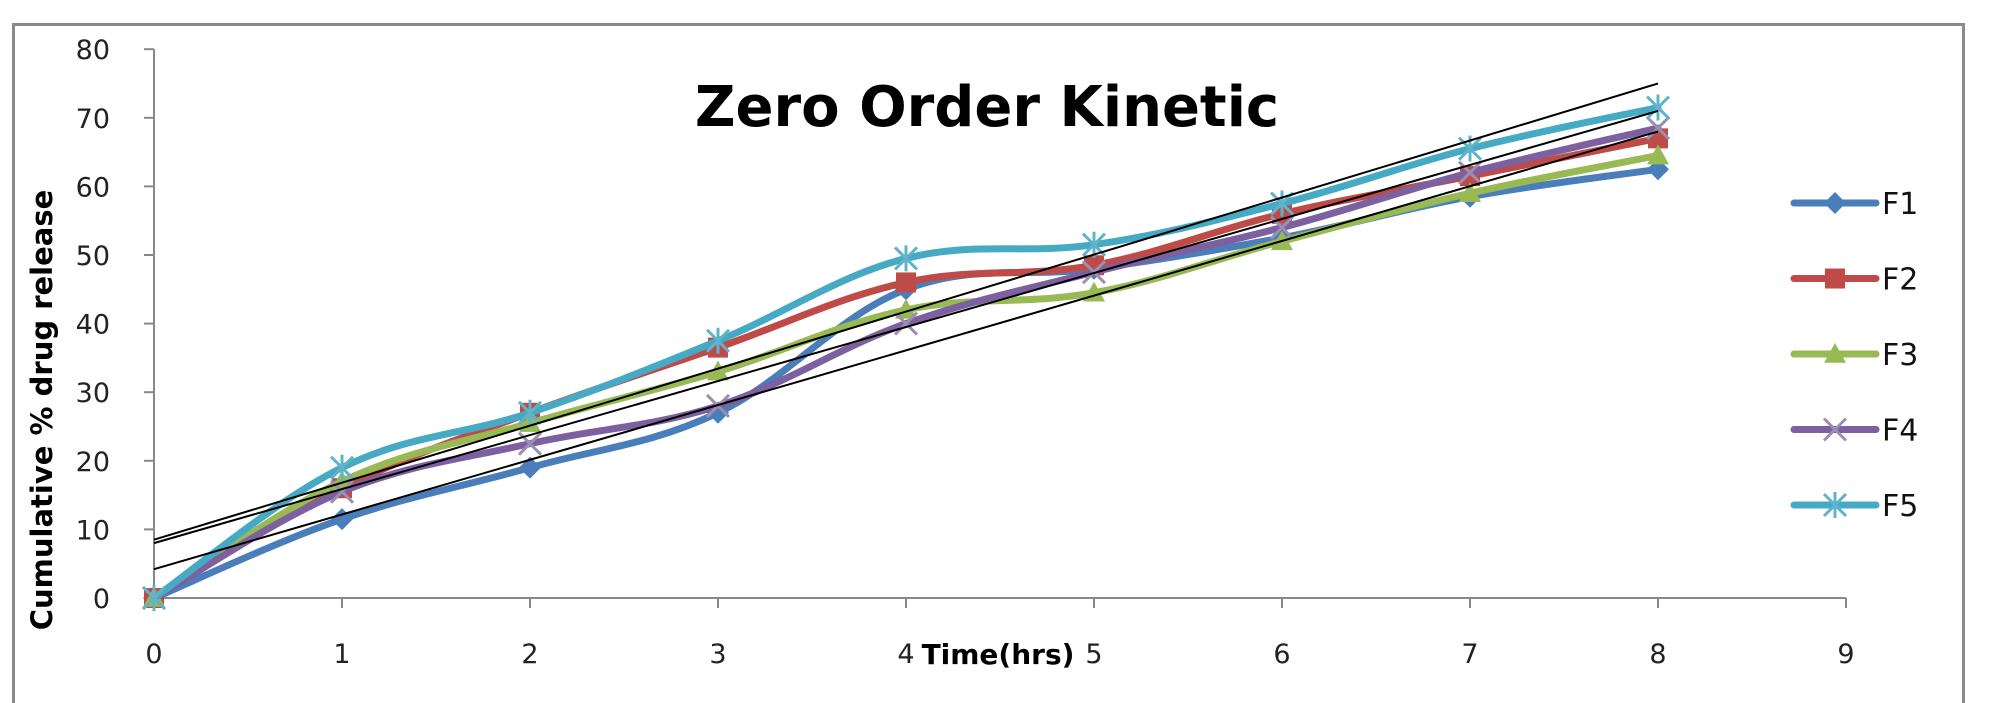  What do you see at coordinates (1900, 431) in the screenshot?
I see `legend-label: F4` at bounding box center [1900, 431].